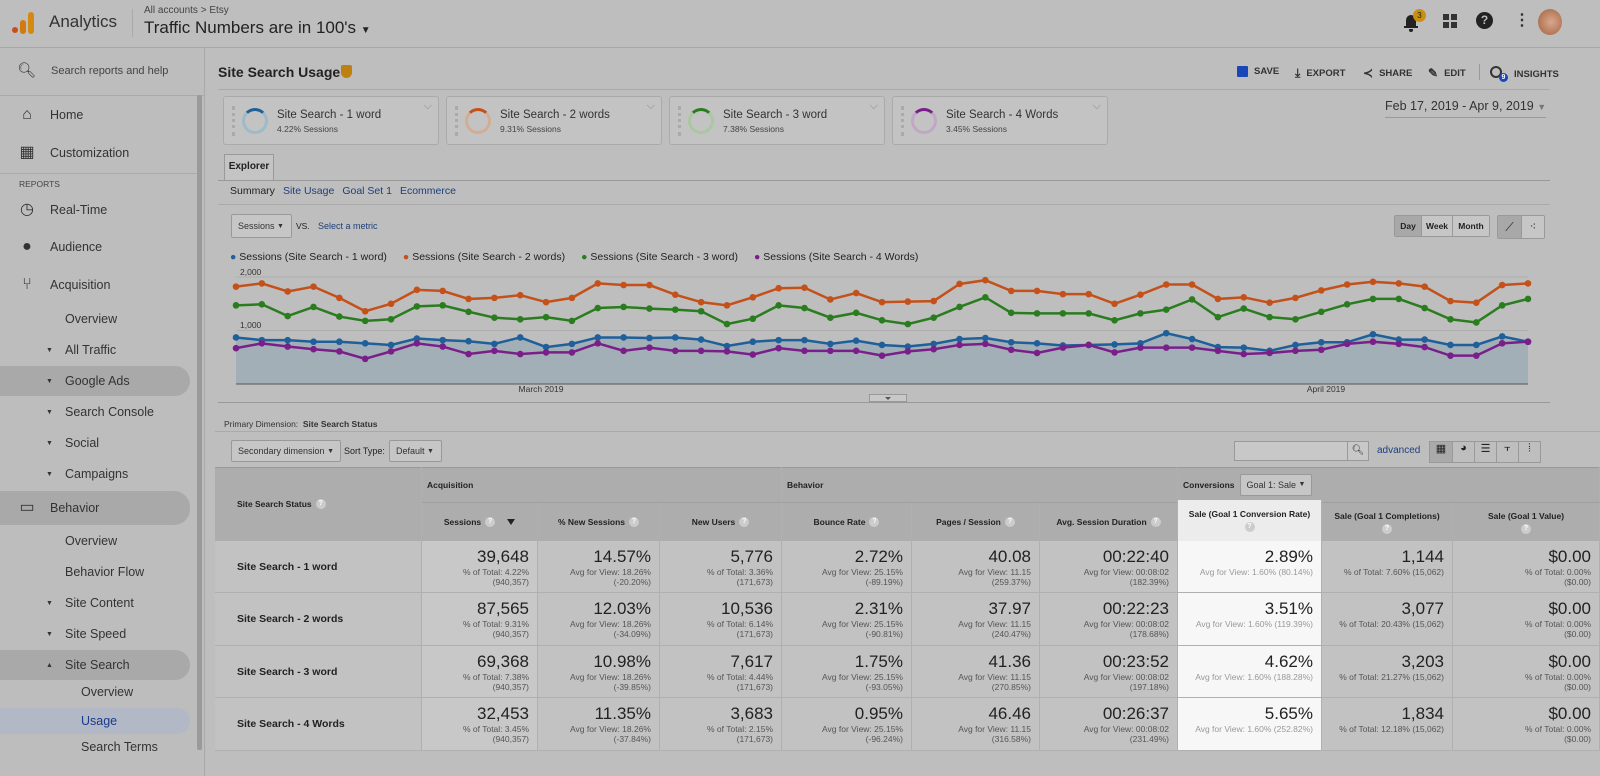 This screenshot has height=776, width=1600. What do you see at coordinates (1387, 522) in the screenshot?
I see `column-header-goal-completions: Sale (Goal 1 Completions)?` at bounding box center [1387, 522].